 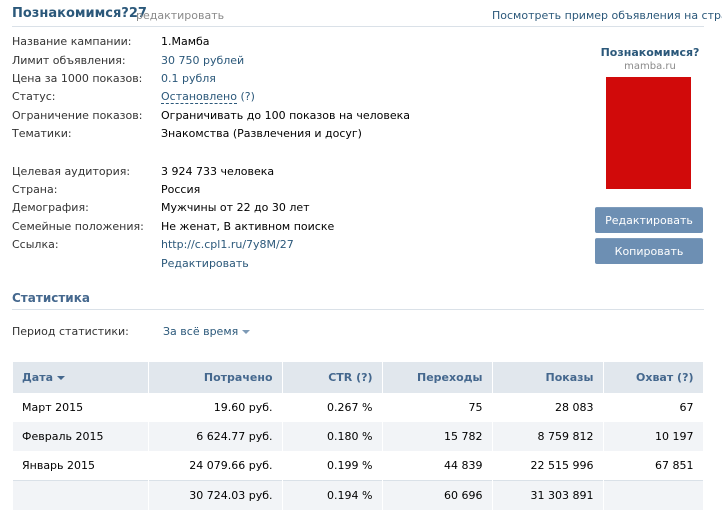 What do you see at coordinates (653, 495) in the screenshot?
I see `cell-reach` at bounding box center [653, 495].